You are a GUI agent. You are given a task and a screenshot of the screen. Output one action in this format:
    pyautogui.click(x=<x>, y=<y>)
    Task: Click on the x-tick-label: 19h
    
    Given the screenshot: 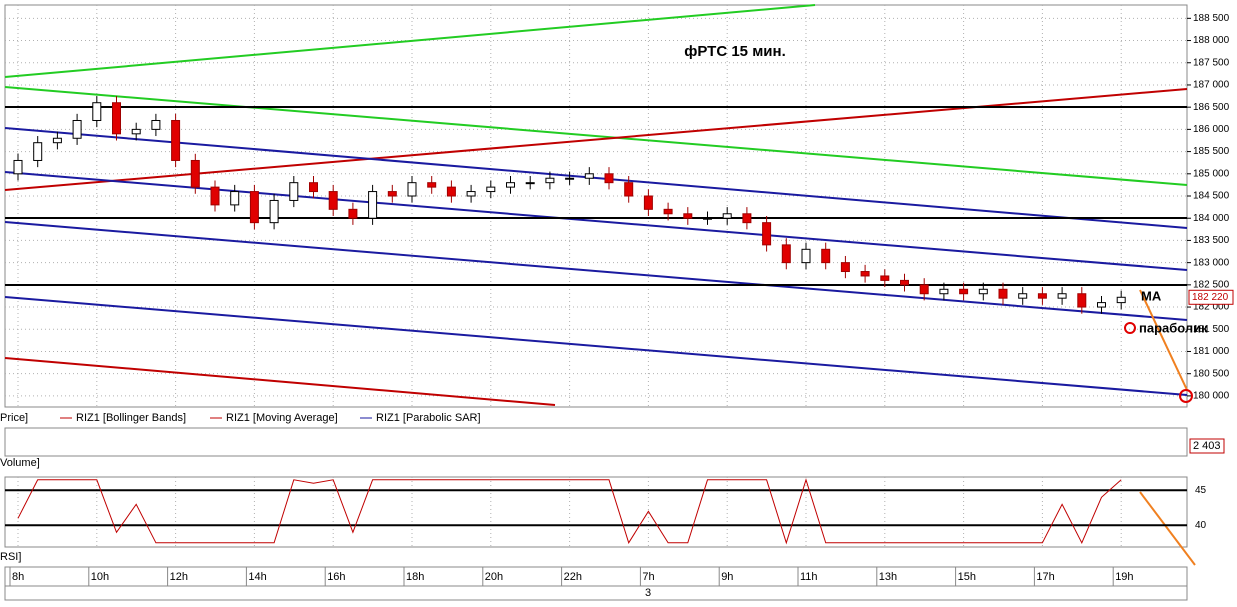 What is the action you would take?
    pyautogui.click(x=1124, y=577)
    